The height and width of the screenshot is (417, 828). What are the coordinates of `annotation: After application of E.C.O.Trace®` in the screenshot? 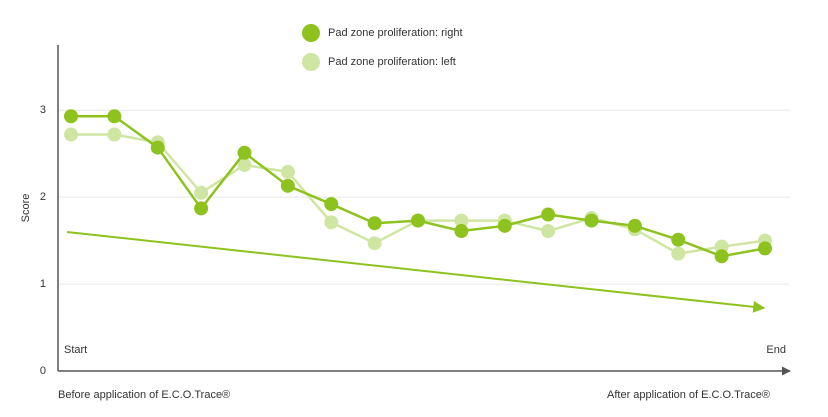 It's located at (688, 395).